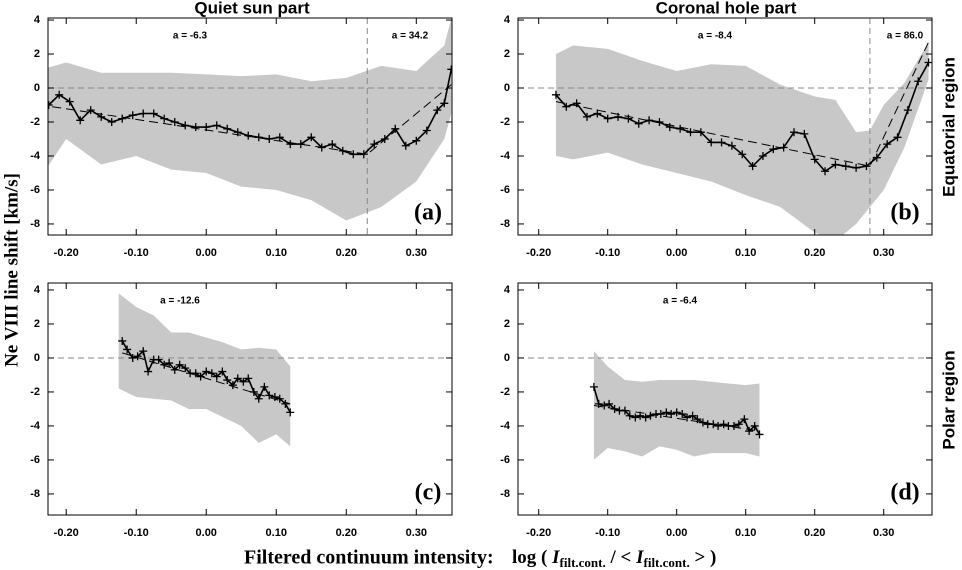  Describe the element at coordinates (726, 8) in the screenshot. I see `column-title: Coronal hole part` at that location.